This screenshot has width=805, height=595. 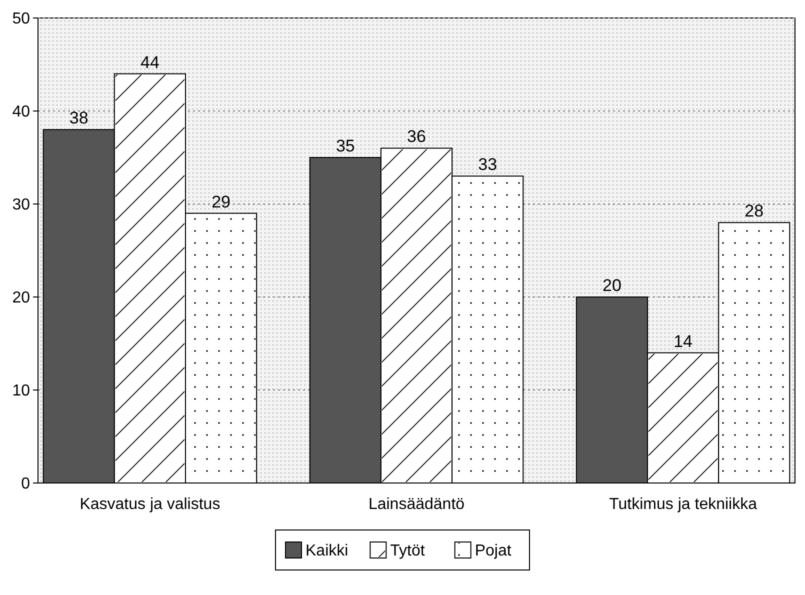 What do you see at coordinates (25, 484) in the screenshot?
I see `y-tick-label: 0` at bounding box center [25, 484].